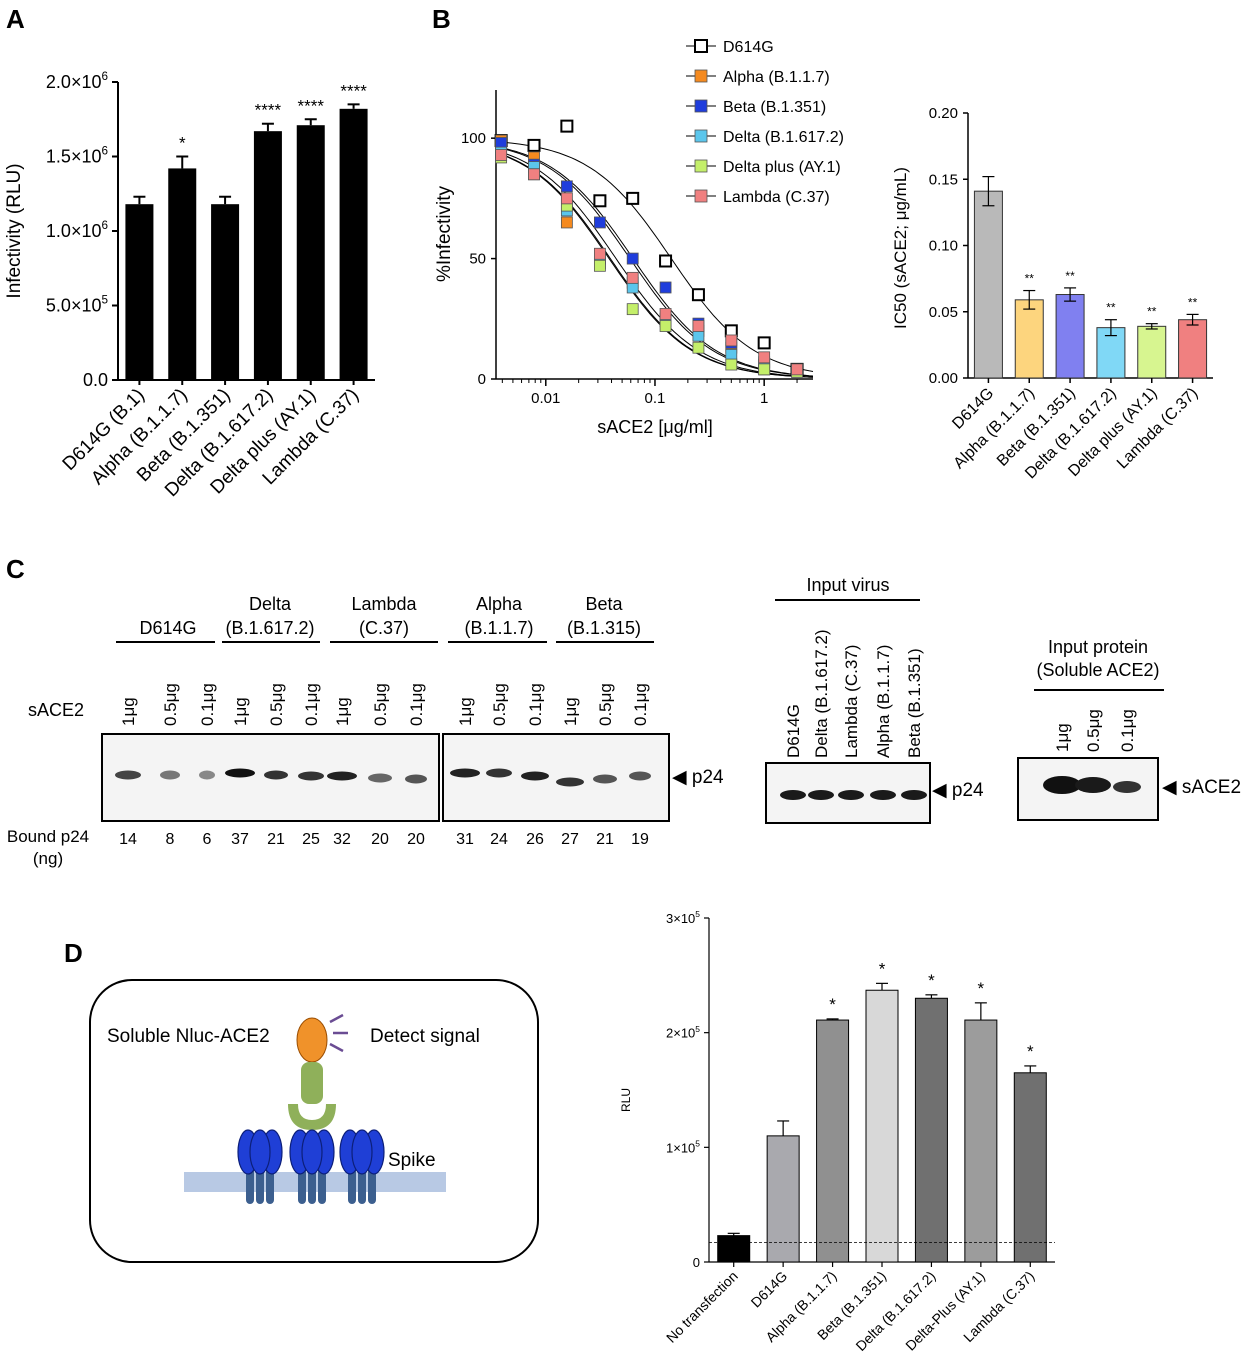 This screenshot has width=1254, height=1366. Describe the element at coordinates (654, 427) in the screenshot. I see `x-axis-label: sACE2 [μg/ml]` at that location.